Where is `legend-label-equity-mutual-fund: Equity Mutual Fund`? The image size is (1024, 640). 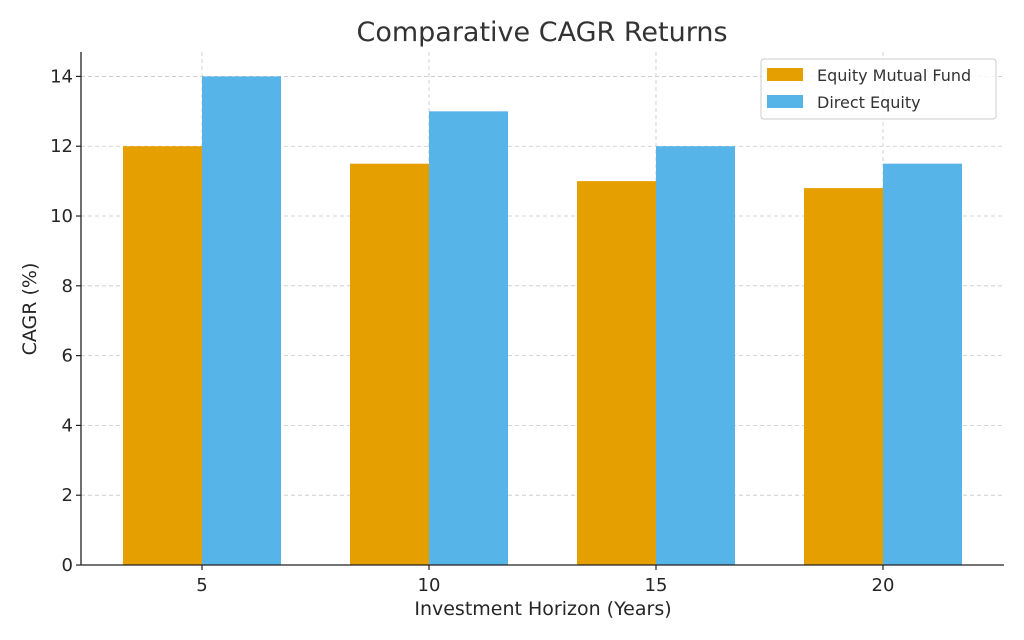 legend-label-equity-mutual-fund: Equity Mutual Fund is located at coordinates (894, 75).